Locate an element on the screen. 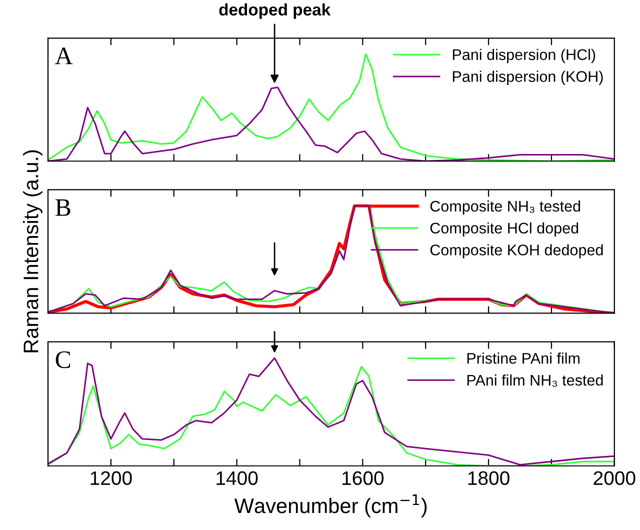 The width and height of the screenshot is (640, 530). chart-title: A is located at coordinates (64, 56).